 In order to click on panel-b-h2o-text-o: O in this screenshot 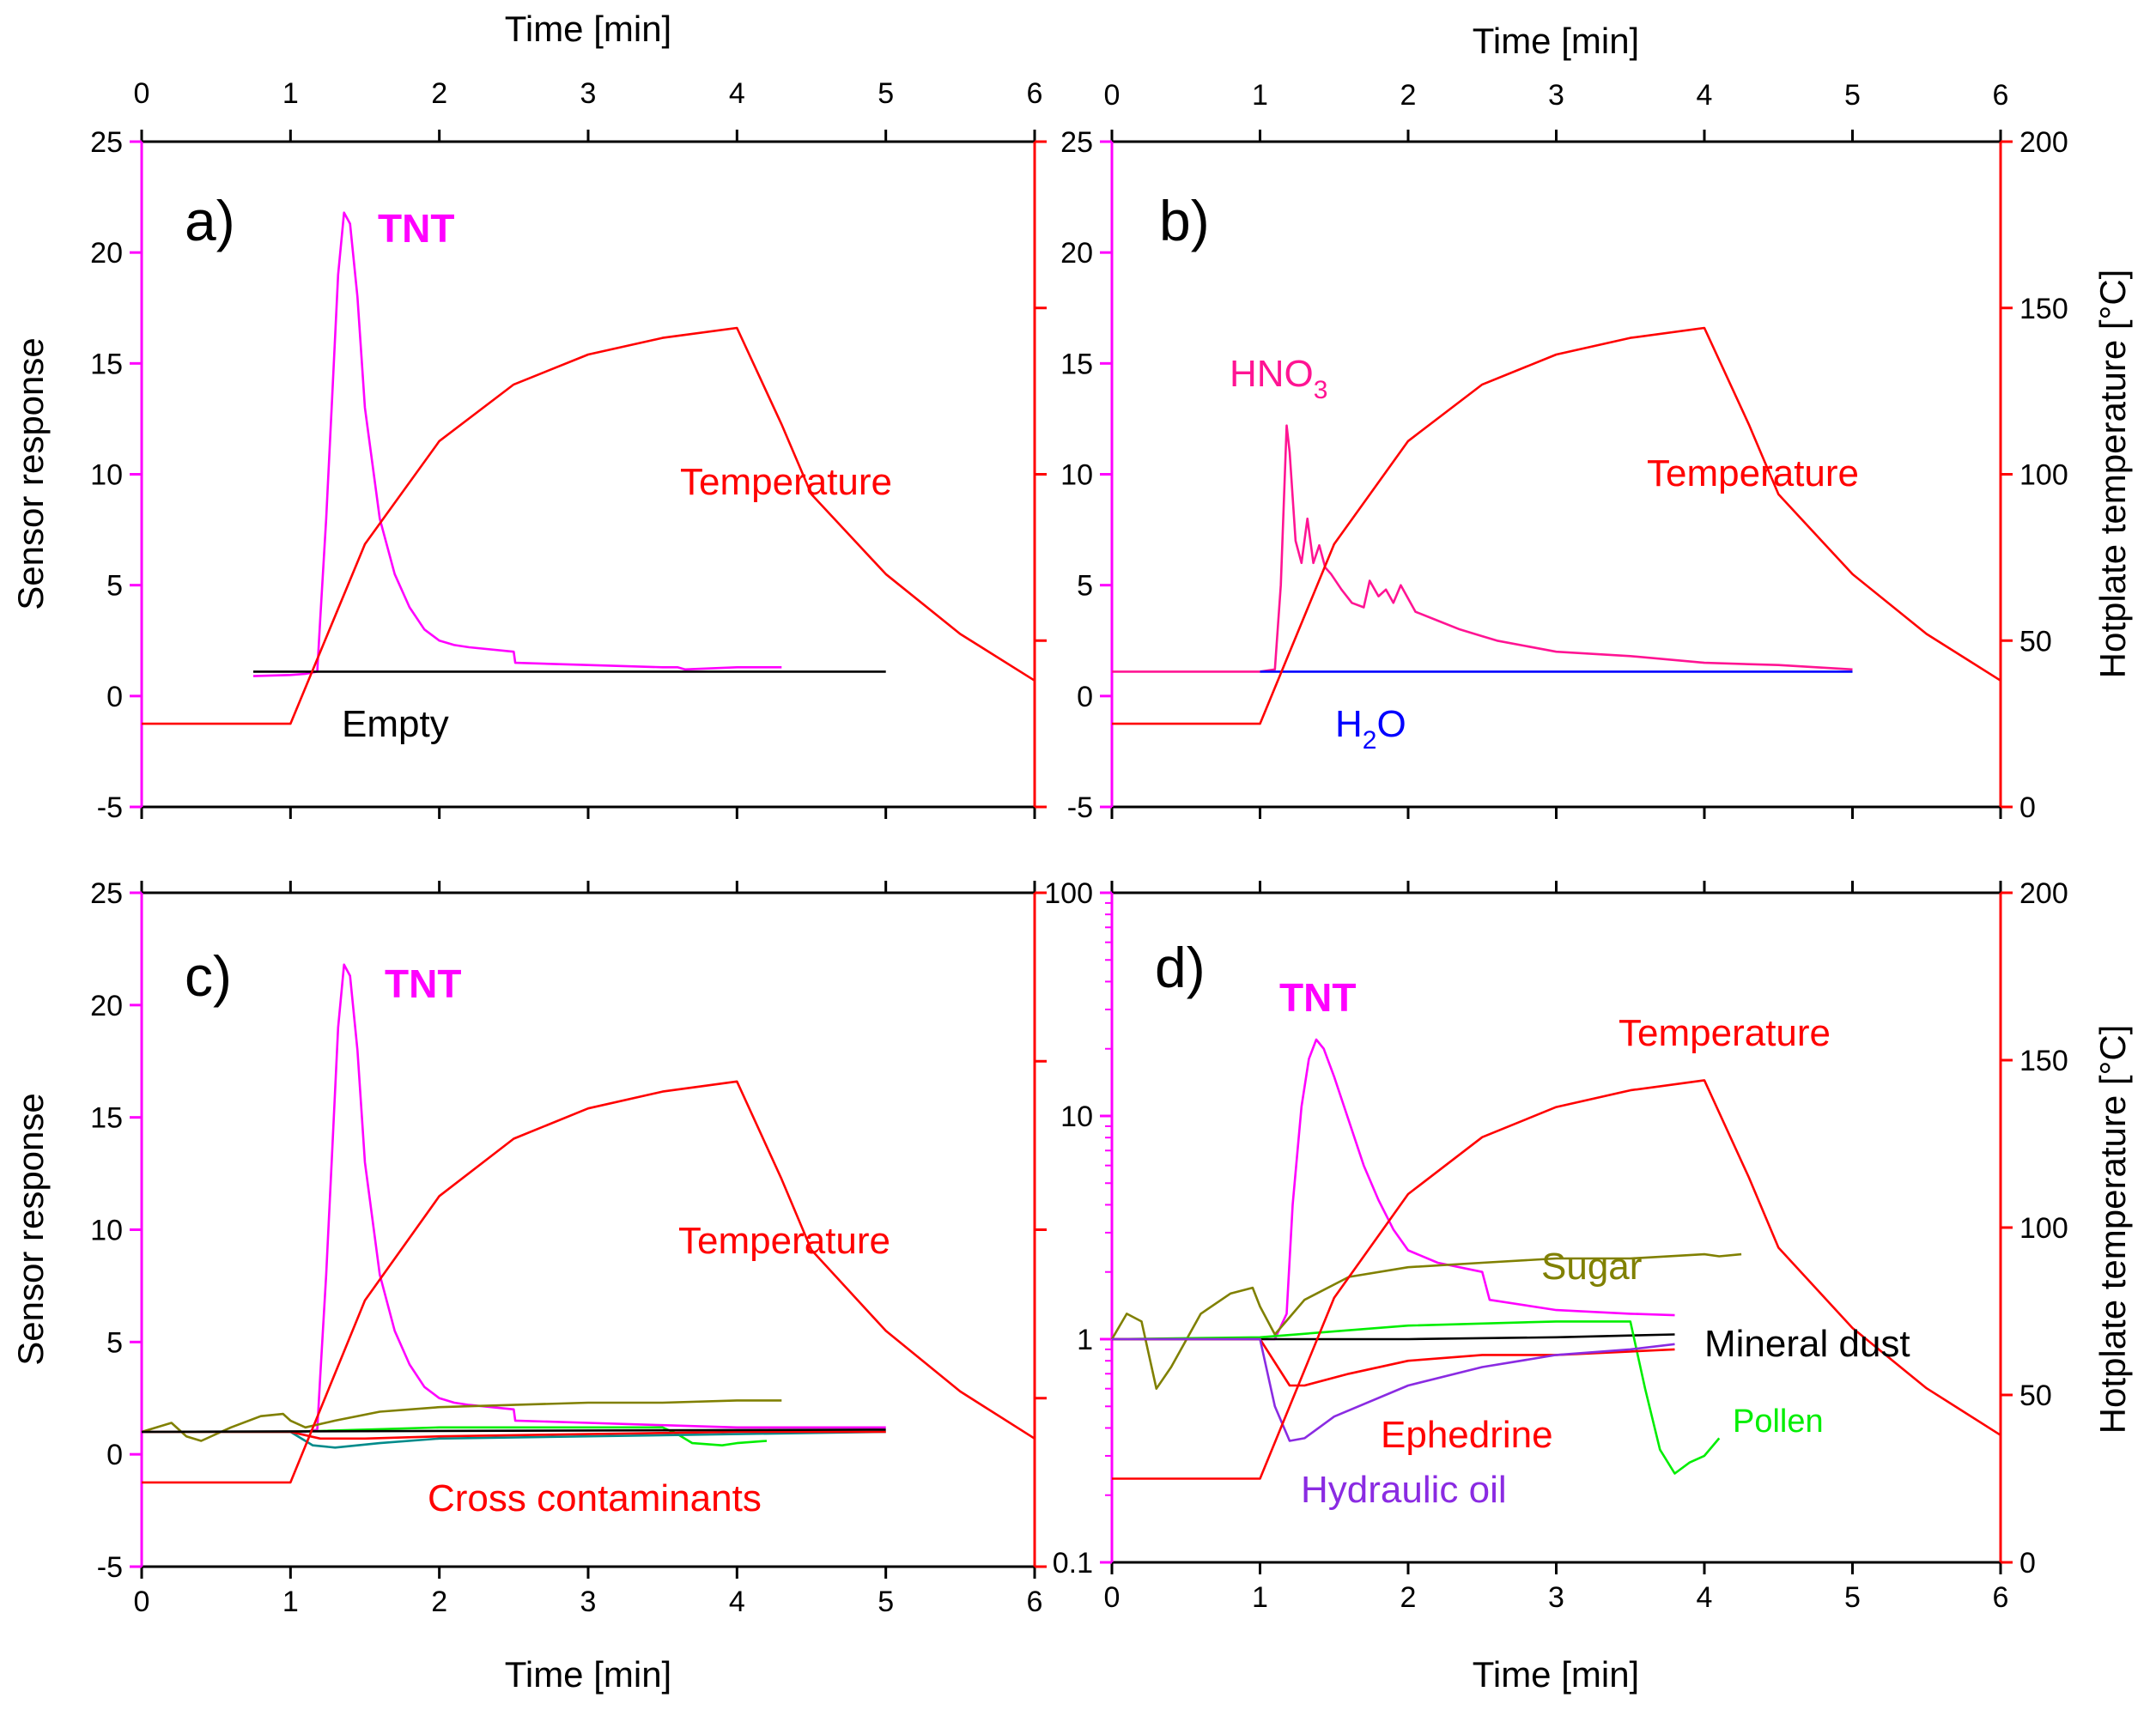, I will do `click(1391, 724)`.